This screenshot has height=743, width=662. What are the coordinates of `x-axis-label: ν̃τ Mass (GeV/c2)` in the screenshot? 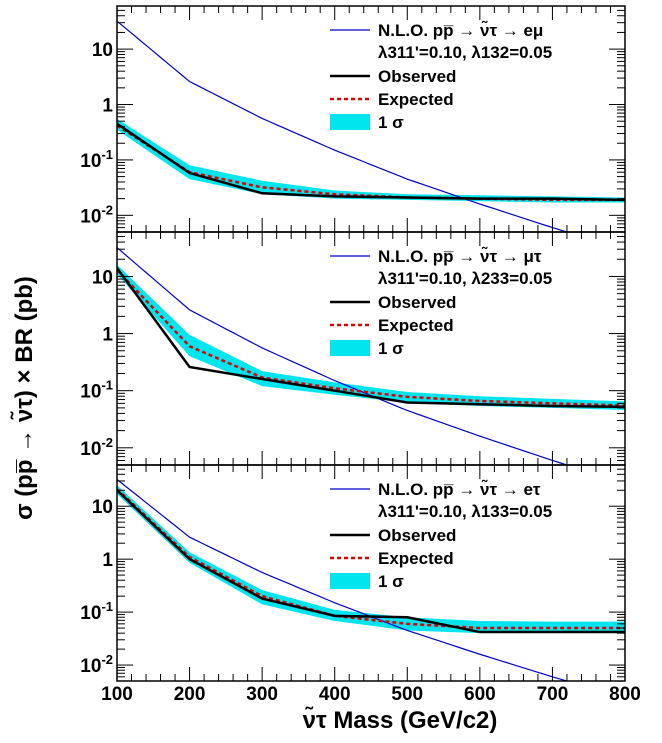 It's located at (400, 720).